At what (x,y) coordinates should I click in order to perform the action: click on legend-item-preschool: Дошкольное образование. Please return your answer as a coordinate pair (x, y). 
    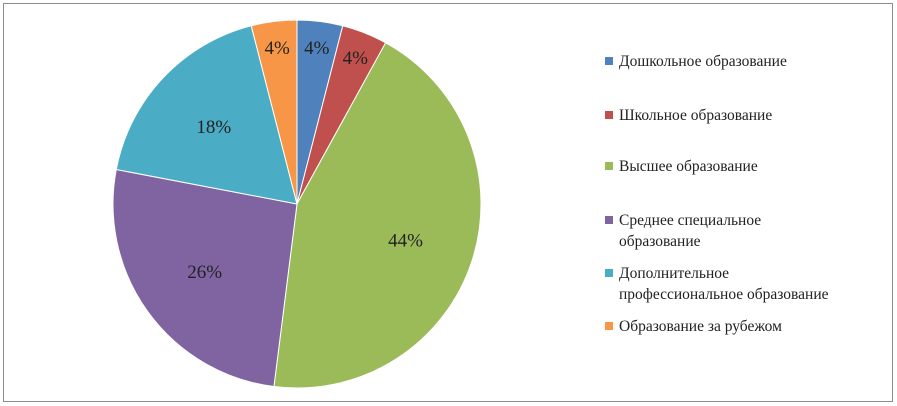
    Looking at the image, I should click on (750, 61).